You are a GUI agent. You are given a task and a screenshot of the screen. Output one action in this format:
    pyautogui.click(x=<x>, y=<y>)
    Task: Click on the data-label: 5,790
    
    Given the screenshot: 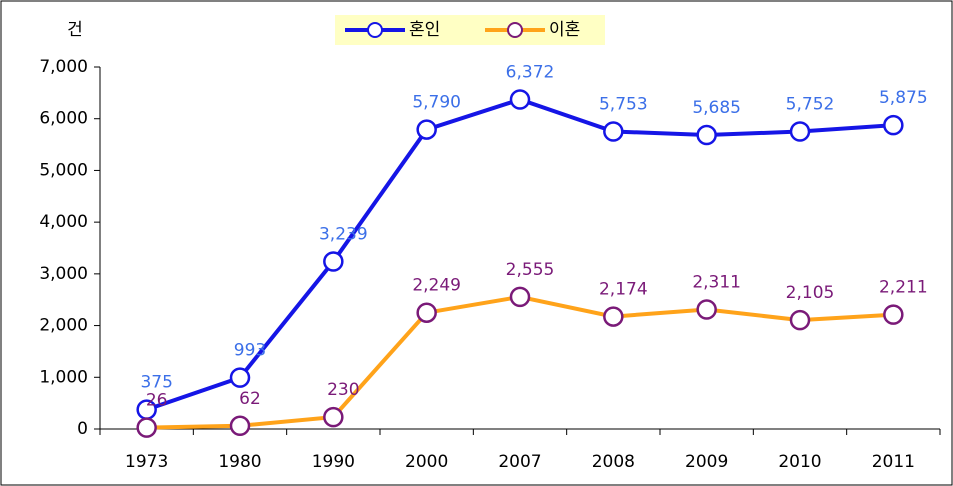 What is the action you would take?
    pyautogui.click(x=436, y=103)
    